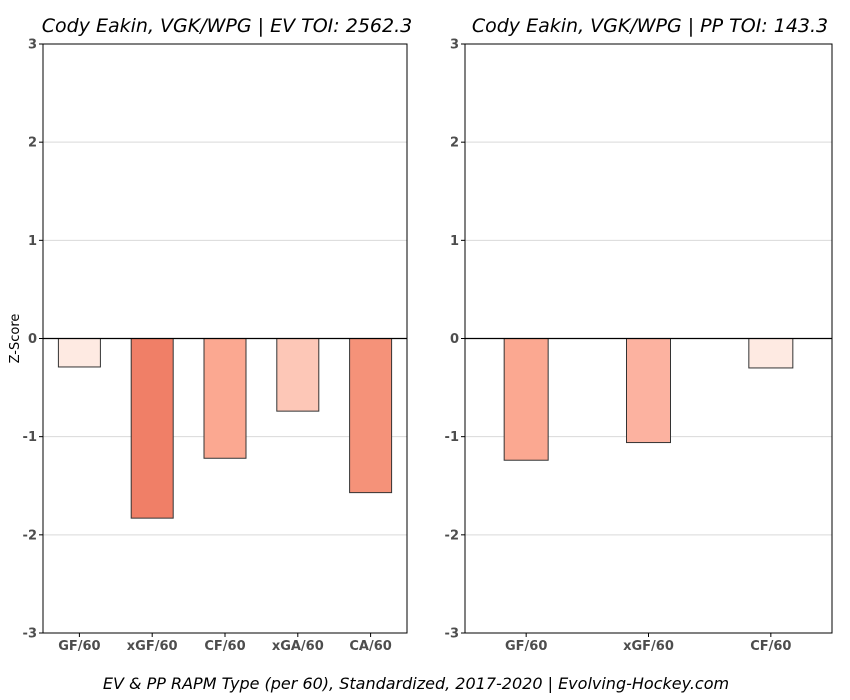 The image size is (850, 700). What do you see at coordinates (454, 143) in the screenshot?
I see `panel-1-y-tick-label: 2` at bounding box center [454, 143].